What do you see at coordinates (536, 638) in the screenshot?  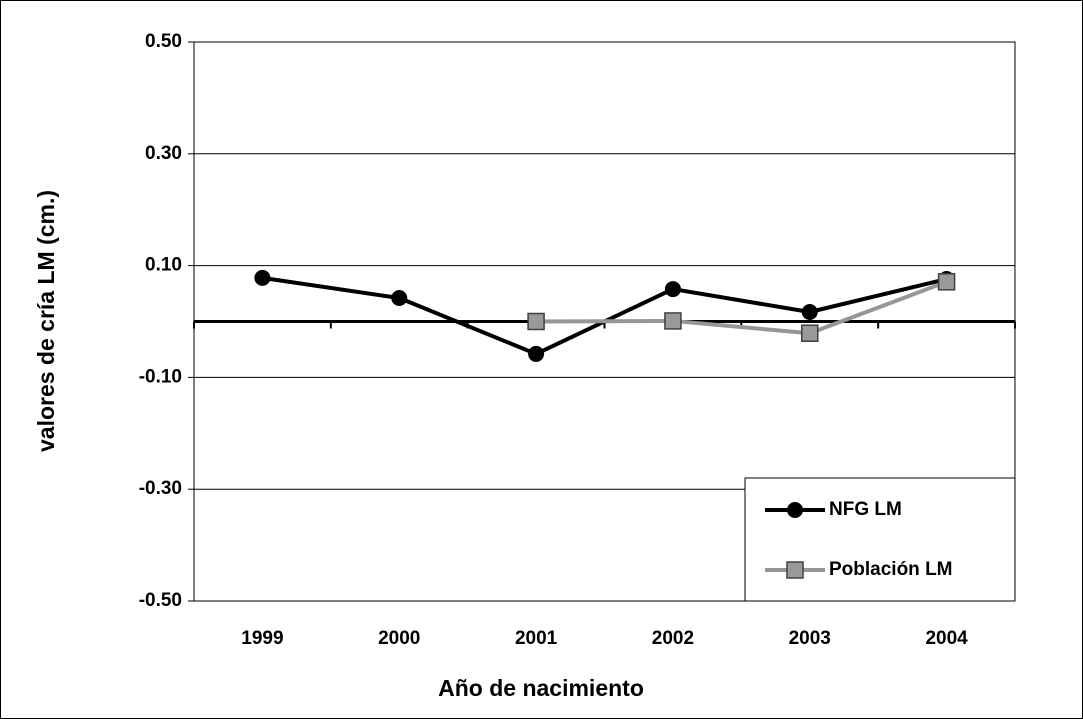 I see `x-tick-label: 2001` at bounding box center [536, 638].